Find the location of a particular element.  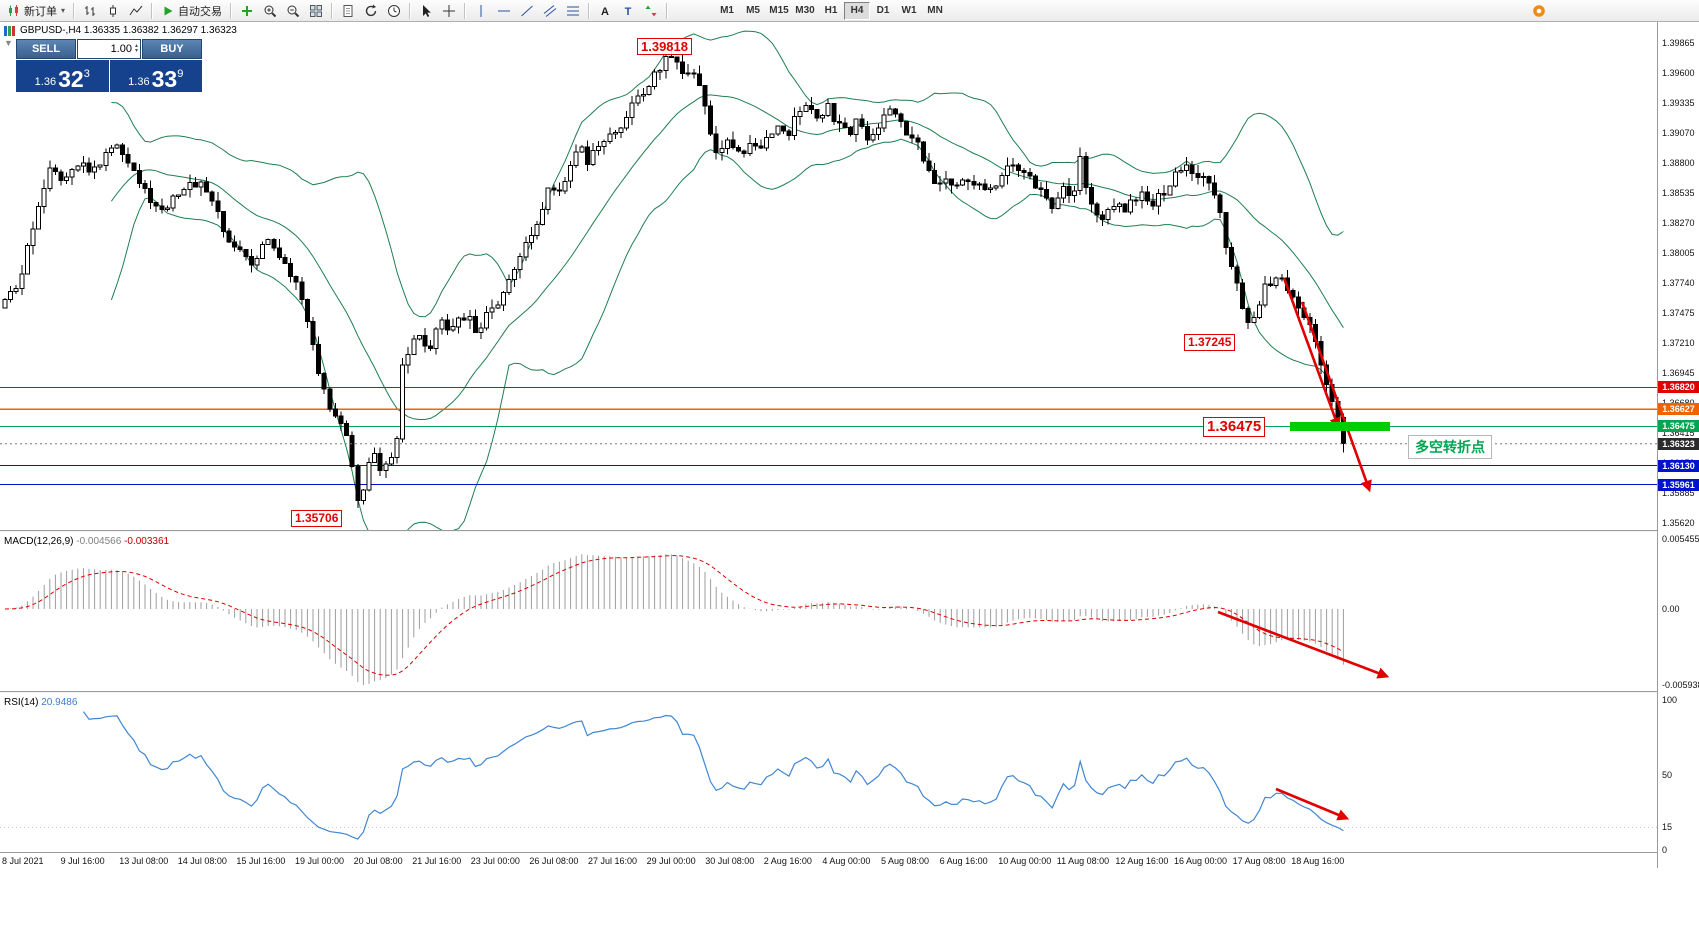

time-tick: 23 Jul 00:00 is located at coordinates (495, 861).